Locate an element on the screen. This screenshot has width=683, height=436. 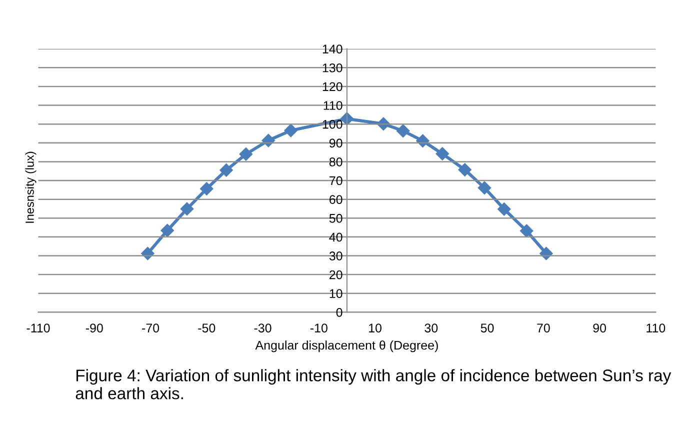
y-tick-label: 130 is located at coordinates (332, 67).